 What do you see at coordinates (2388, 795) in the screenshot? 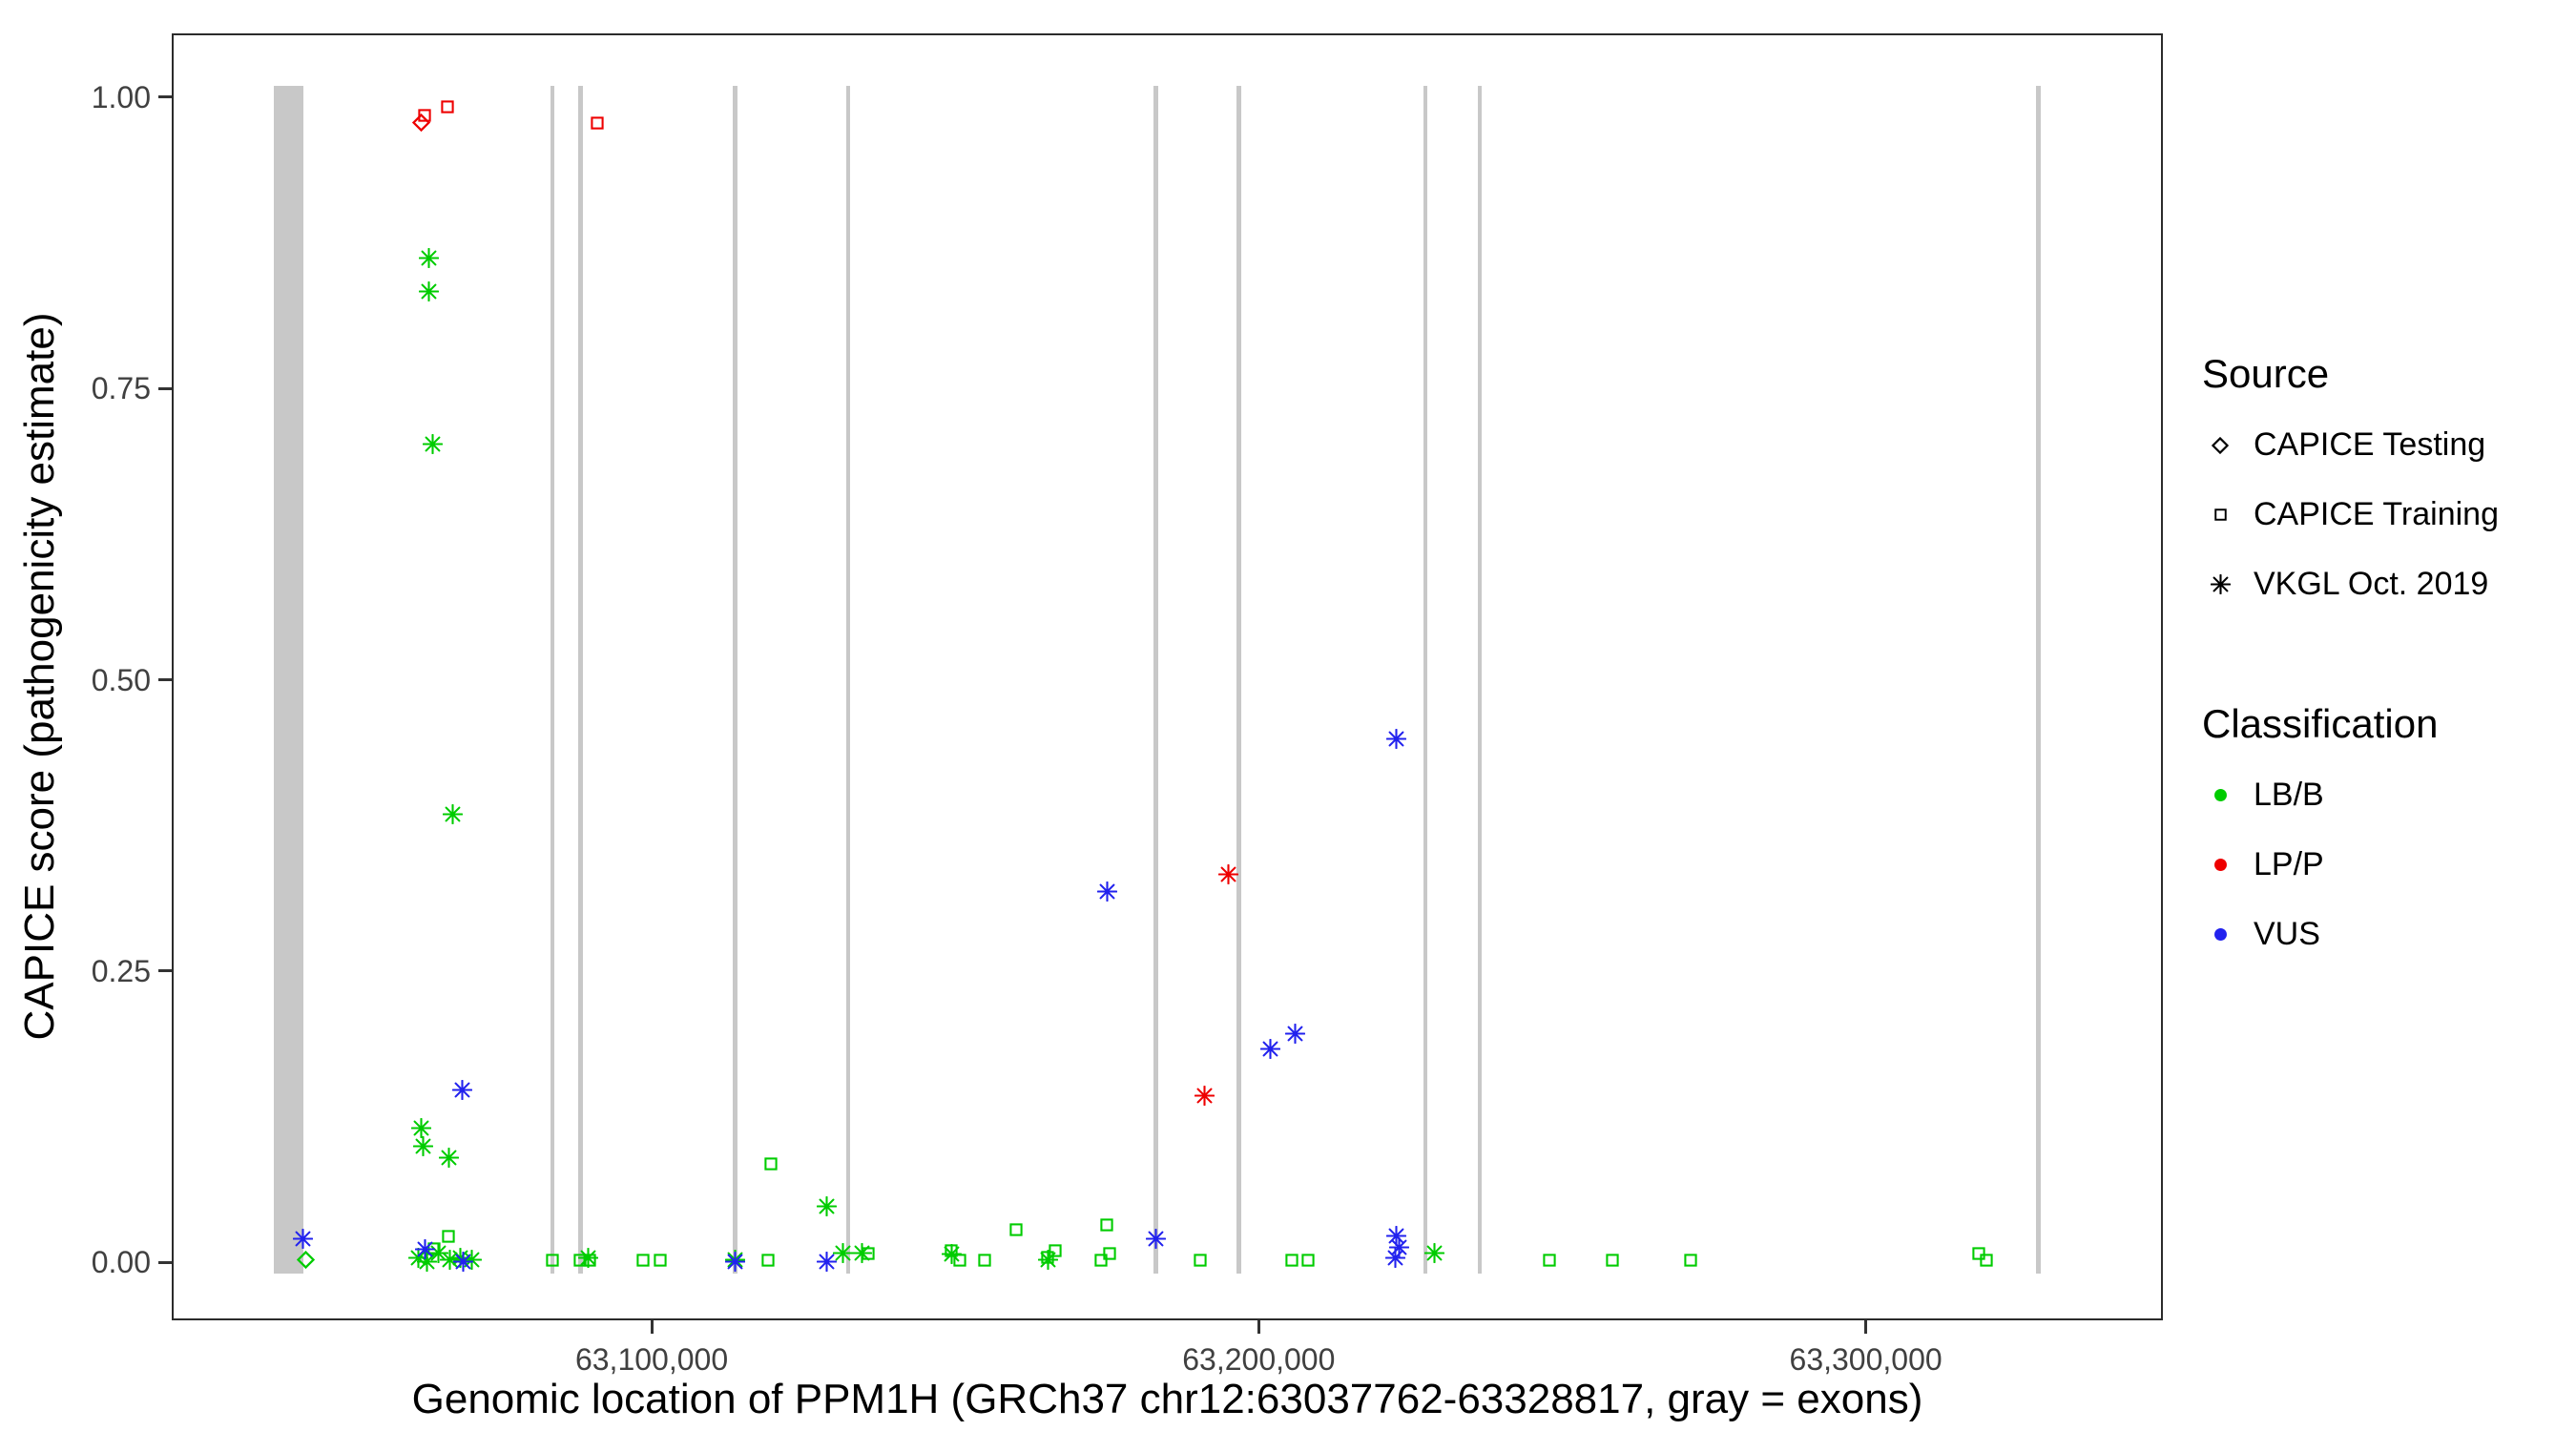
I see `legend-item-lb-b: LB/B` at bounding box center [2388, 795].